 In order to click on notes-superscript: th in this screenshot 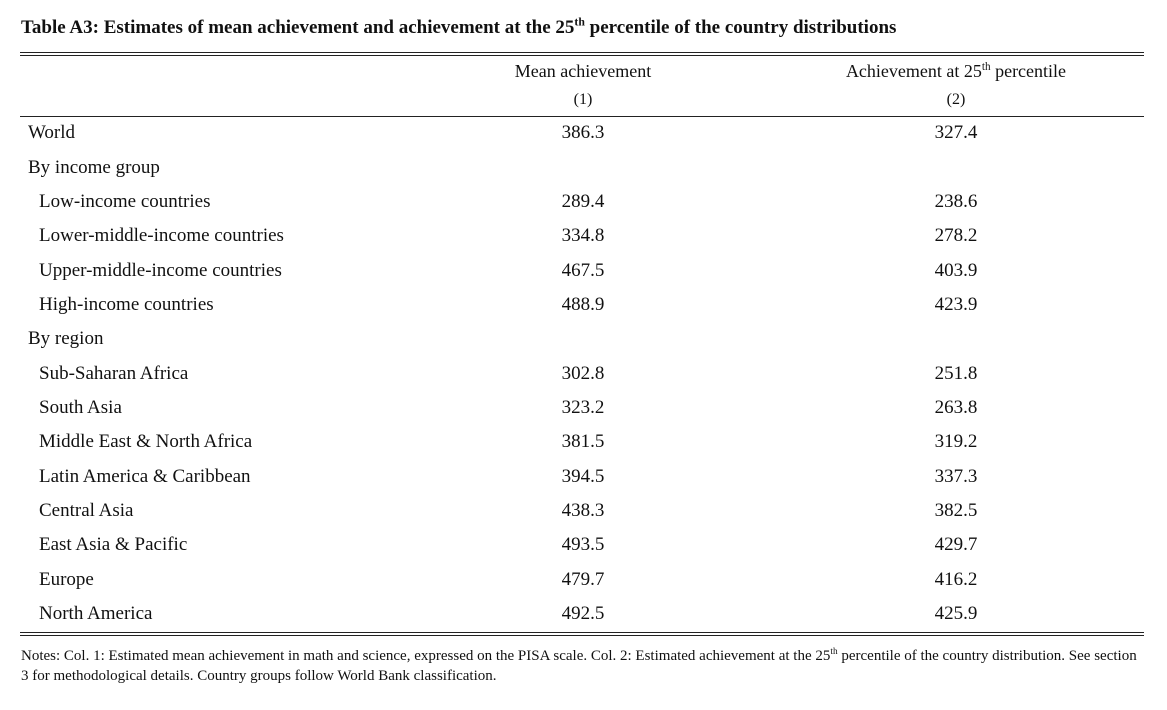, I will do `click(834, 652)`.